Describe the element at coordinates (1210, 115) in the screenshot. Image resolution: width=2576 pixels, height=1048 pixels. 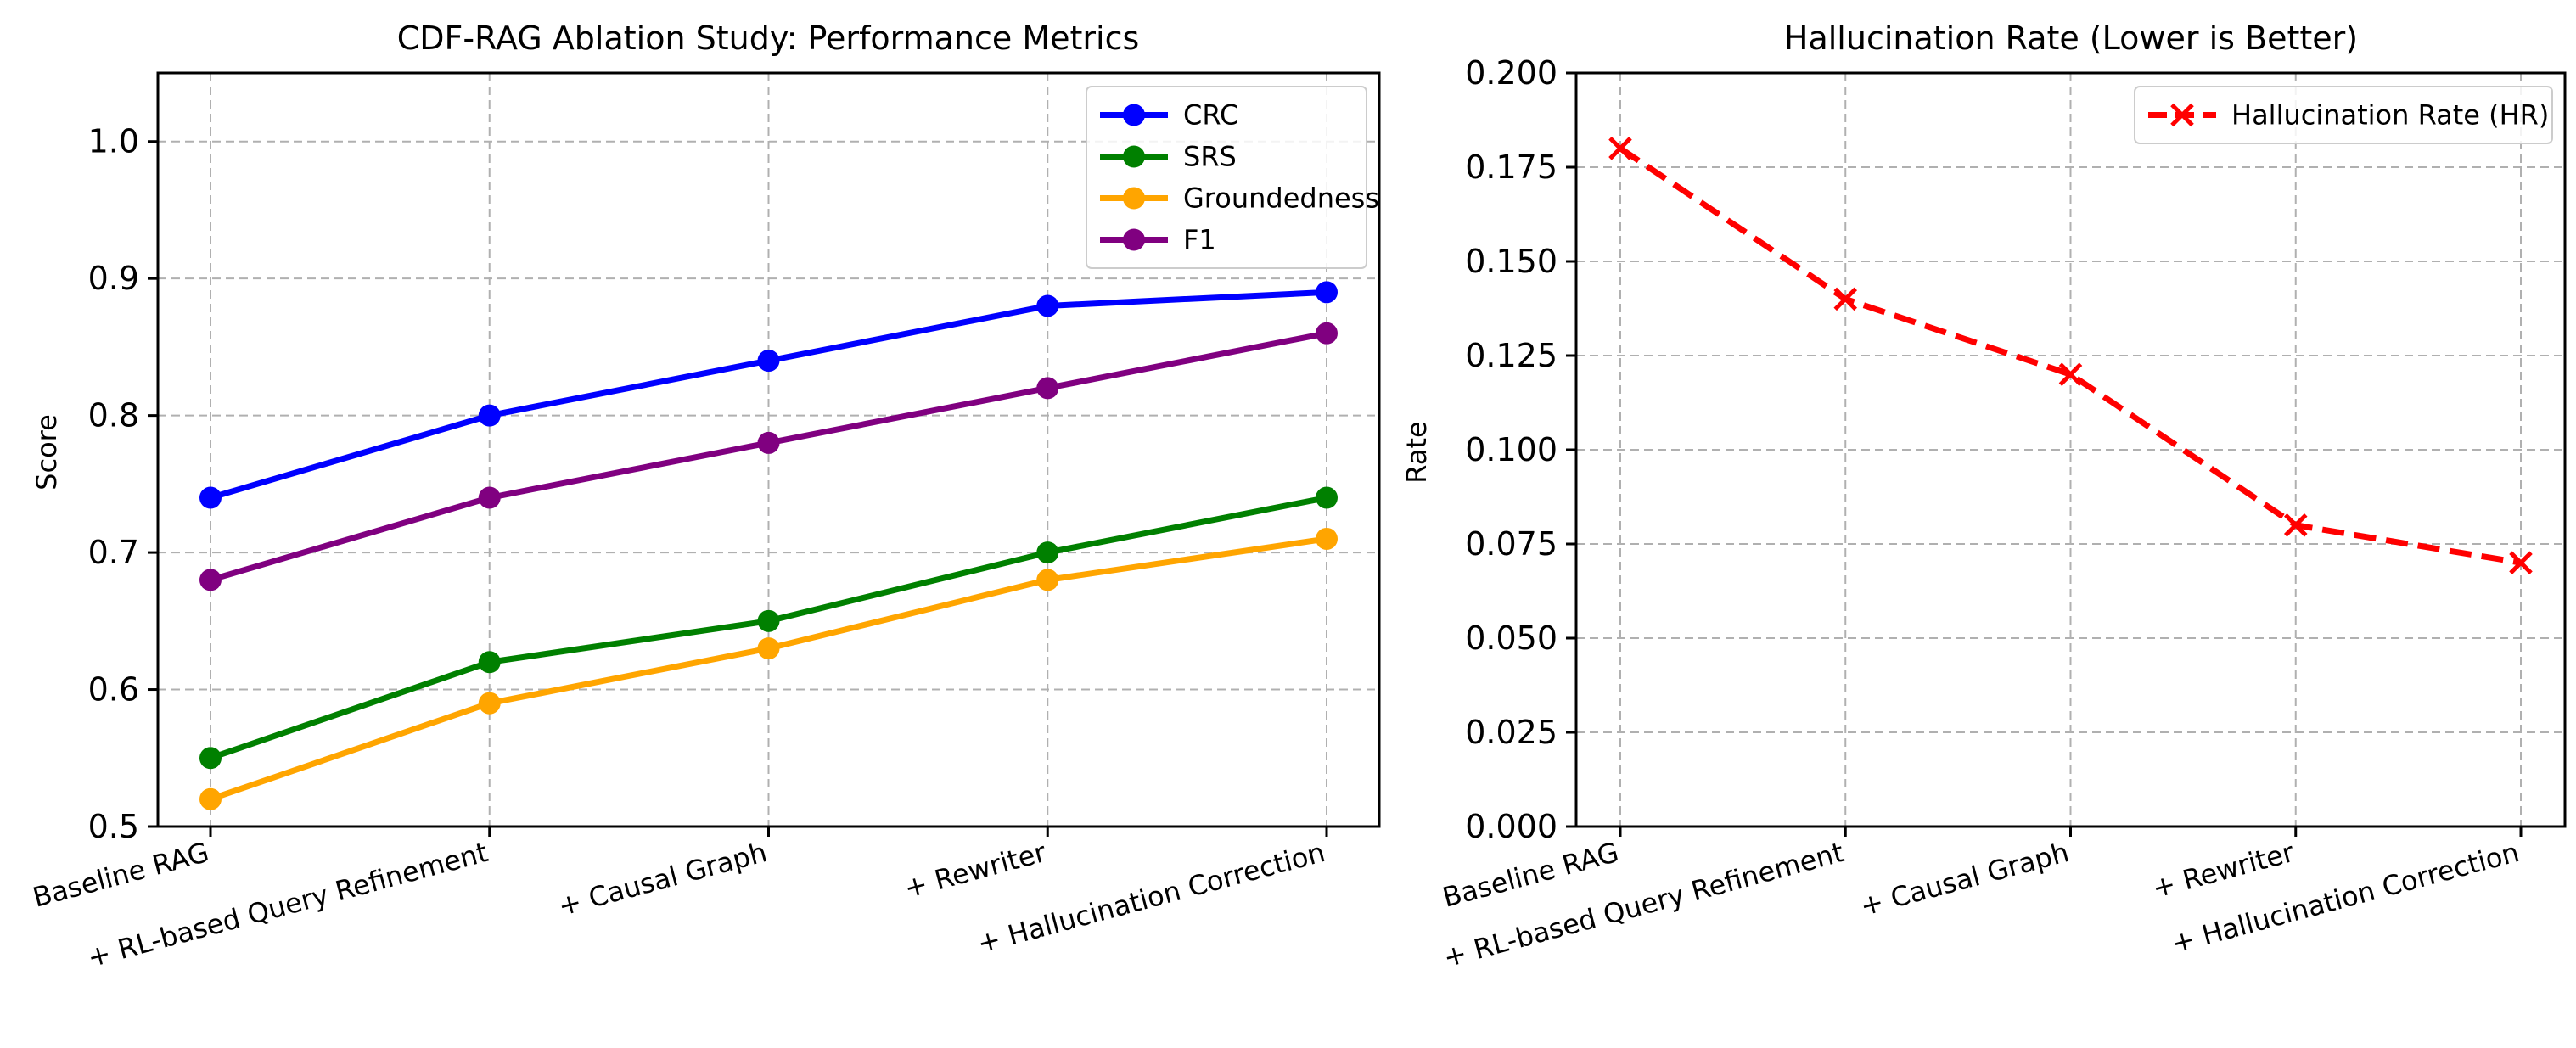
I see `legend-label: CRC` at that location.